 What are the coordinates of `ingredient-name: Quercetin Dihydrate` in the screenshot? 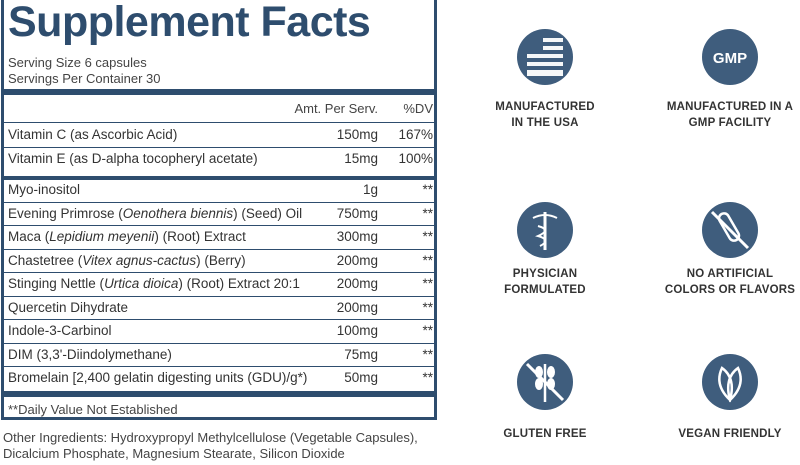 It's located at (68, 307).